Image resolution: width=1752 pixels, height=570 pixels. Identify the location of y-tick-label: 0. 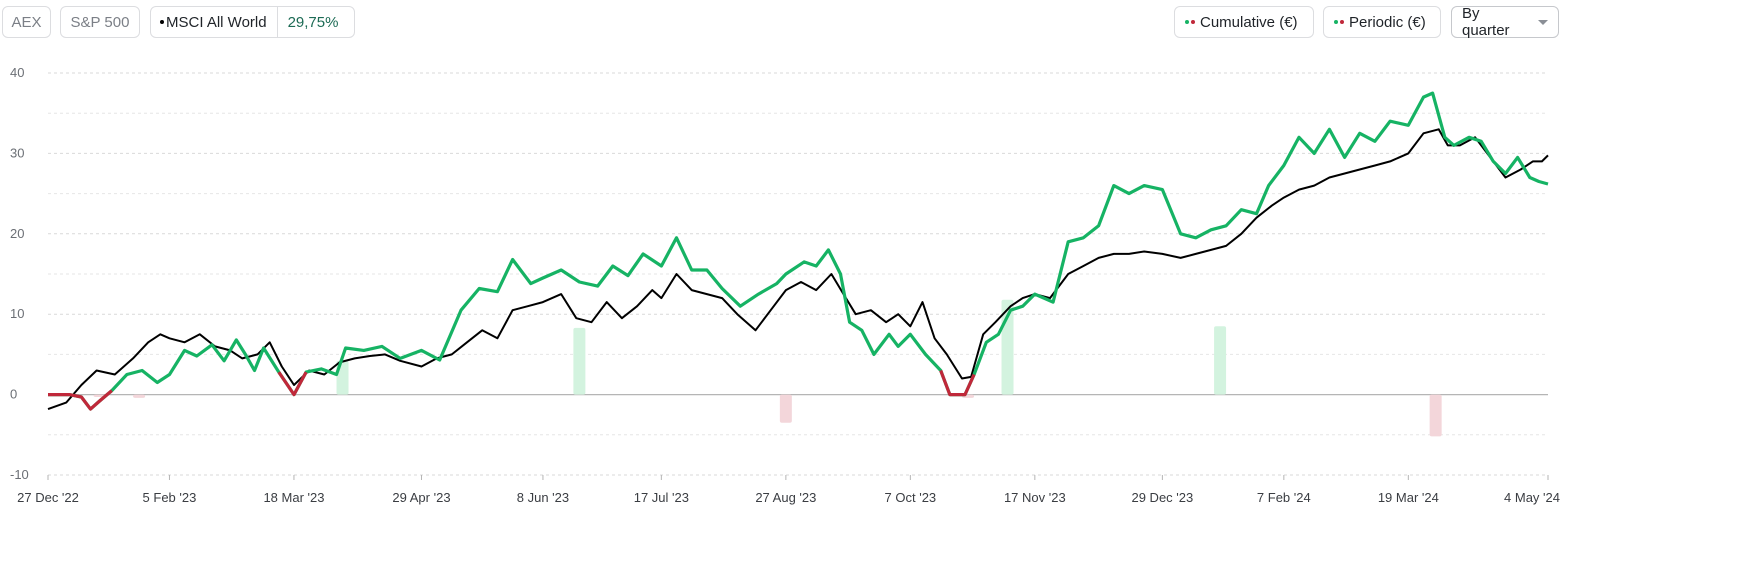
(13, 394).